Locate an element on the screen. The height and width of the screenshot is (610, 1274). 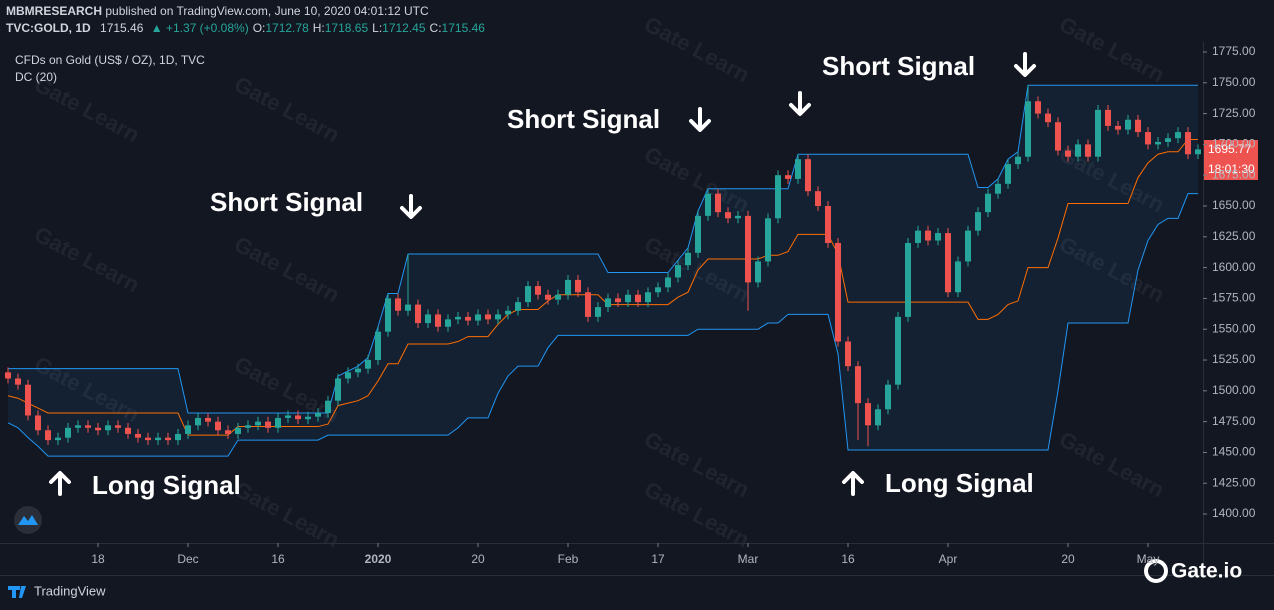
y-tick-label: 1700.00 is located at coordinates (1234, 144).